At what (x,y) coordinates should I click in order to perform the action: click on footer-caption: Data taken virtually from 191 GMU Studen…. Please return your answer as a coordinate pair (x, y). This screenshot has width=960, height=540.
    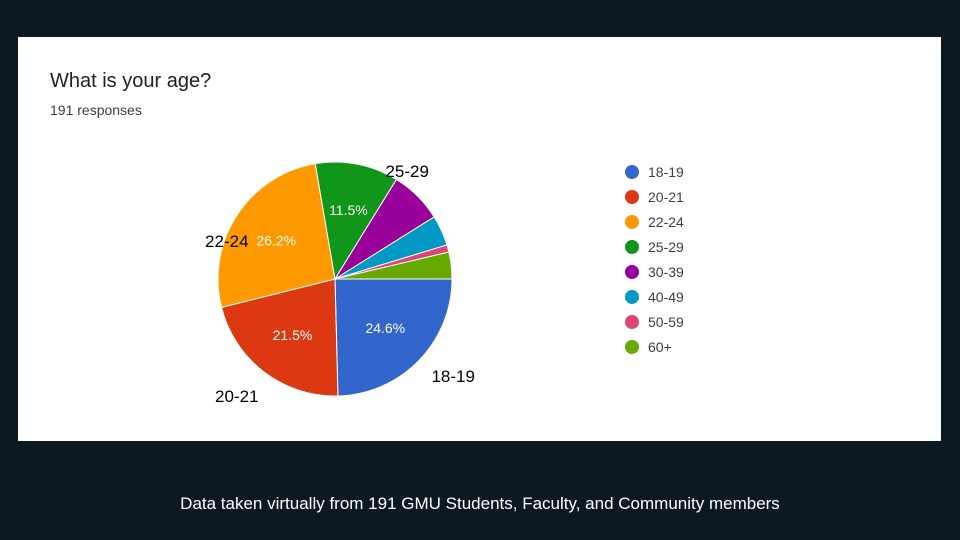
    Looking at the image, I should click on (480, 503).